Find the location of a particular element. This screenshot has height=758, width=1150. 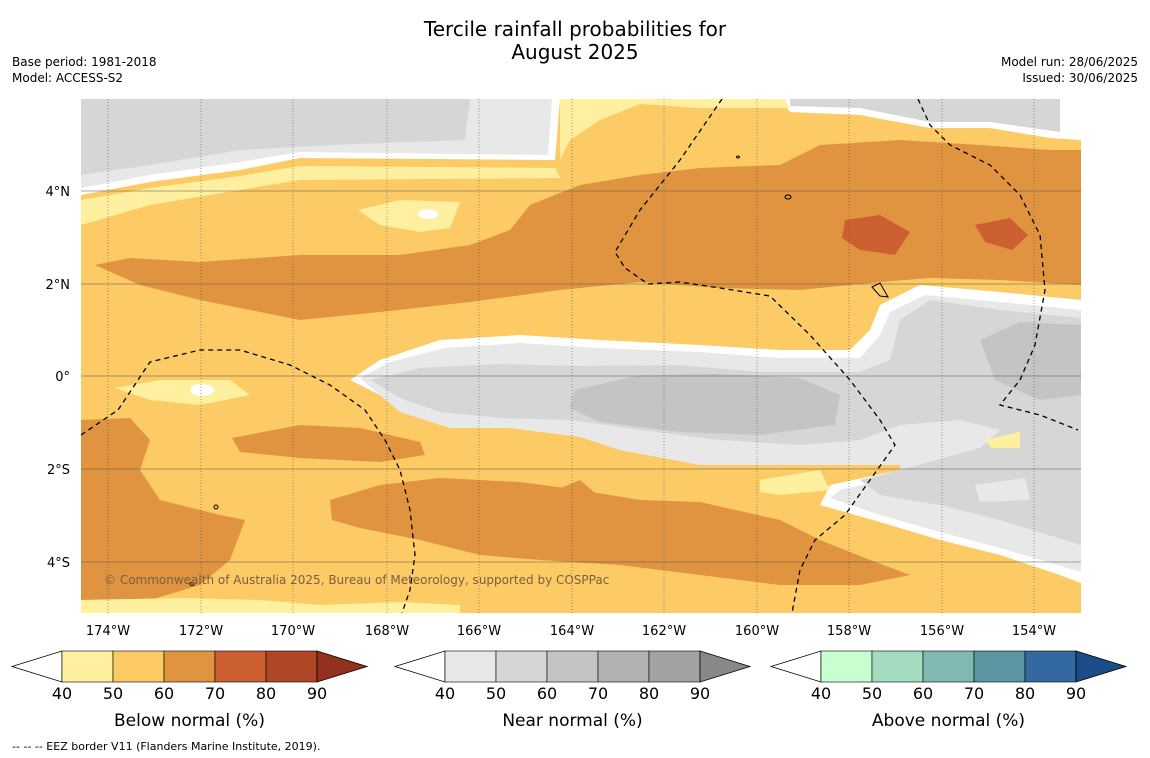

eez-line-east is located at coordinates (998, 265).